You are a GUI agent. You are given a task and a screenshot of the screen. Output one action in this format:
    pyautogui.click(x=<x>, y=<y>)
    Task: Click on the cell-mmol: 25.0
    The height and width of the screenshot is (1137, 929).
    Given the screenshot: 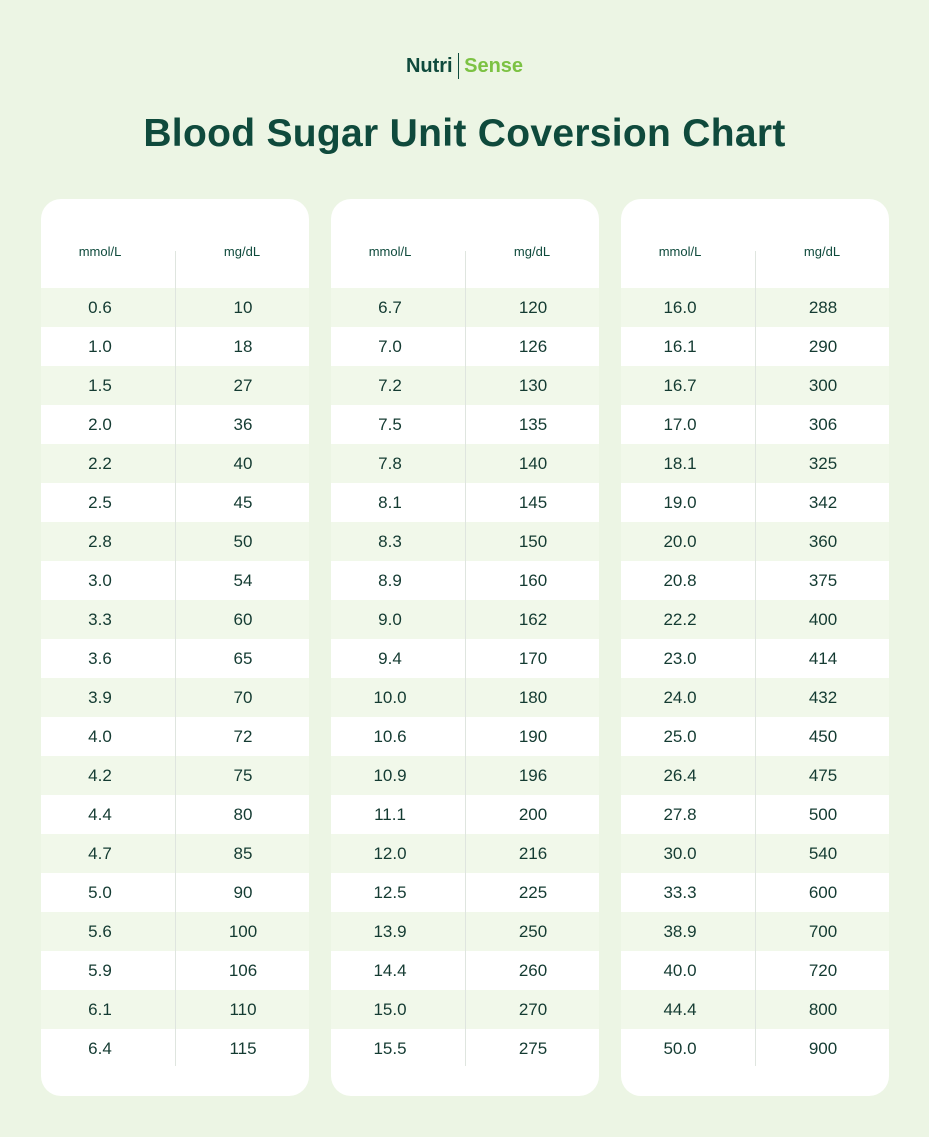 What is the action you would take?
    pyautogui.click(x=680, y=736)
    